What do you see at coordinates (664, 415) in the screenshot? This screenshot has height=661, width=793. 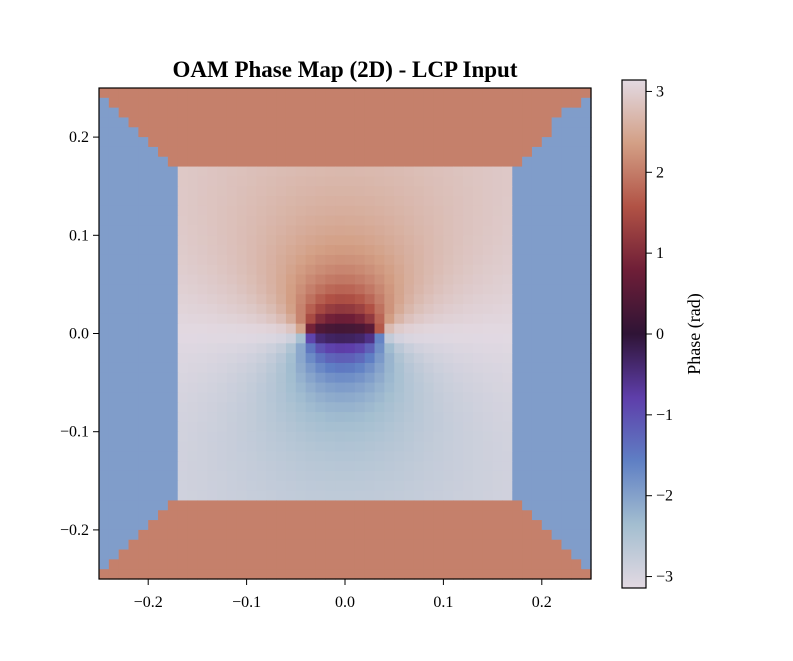 I see `colorbar-tick-label: −1` at bounding box center [664, 415].